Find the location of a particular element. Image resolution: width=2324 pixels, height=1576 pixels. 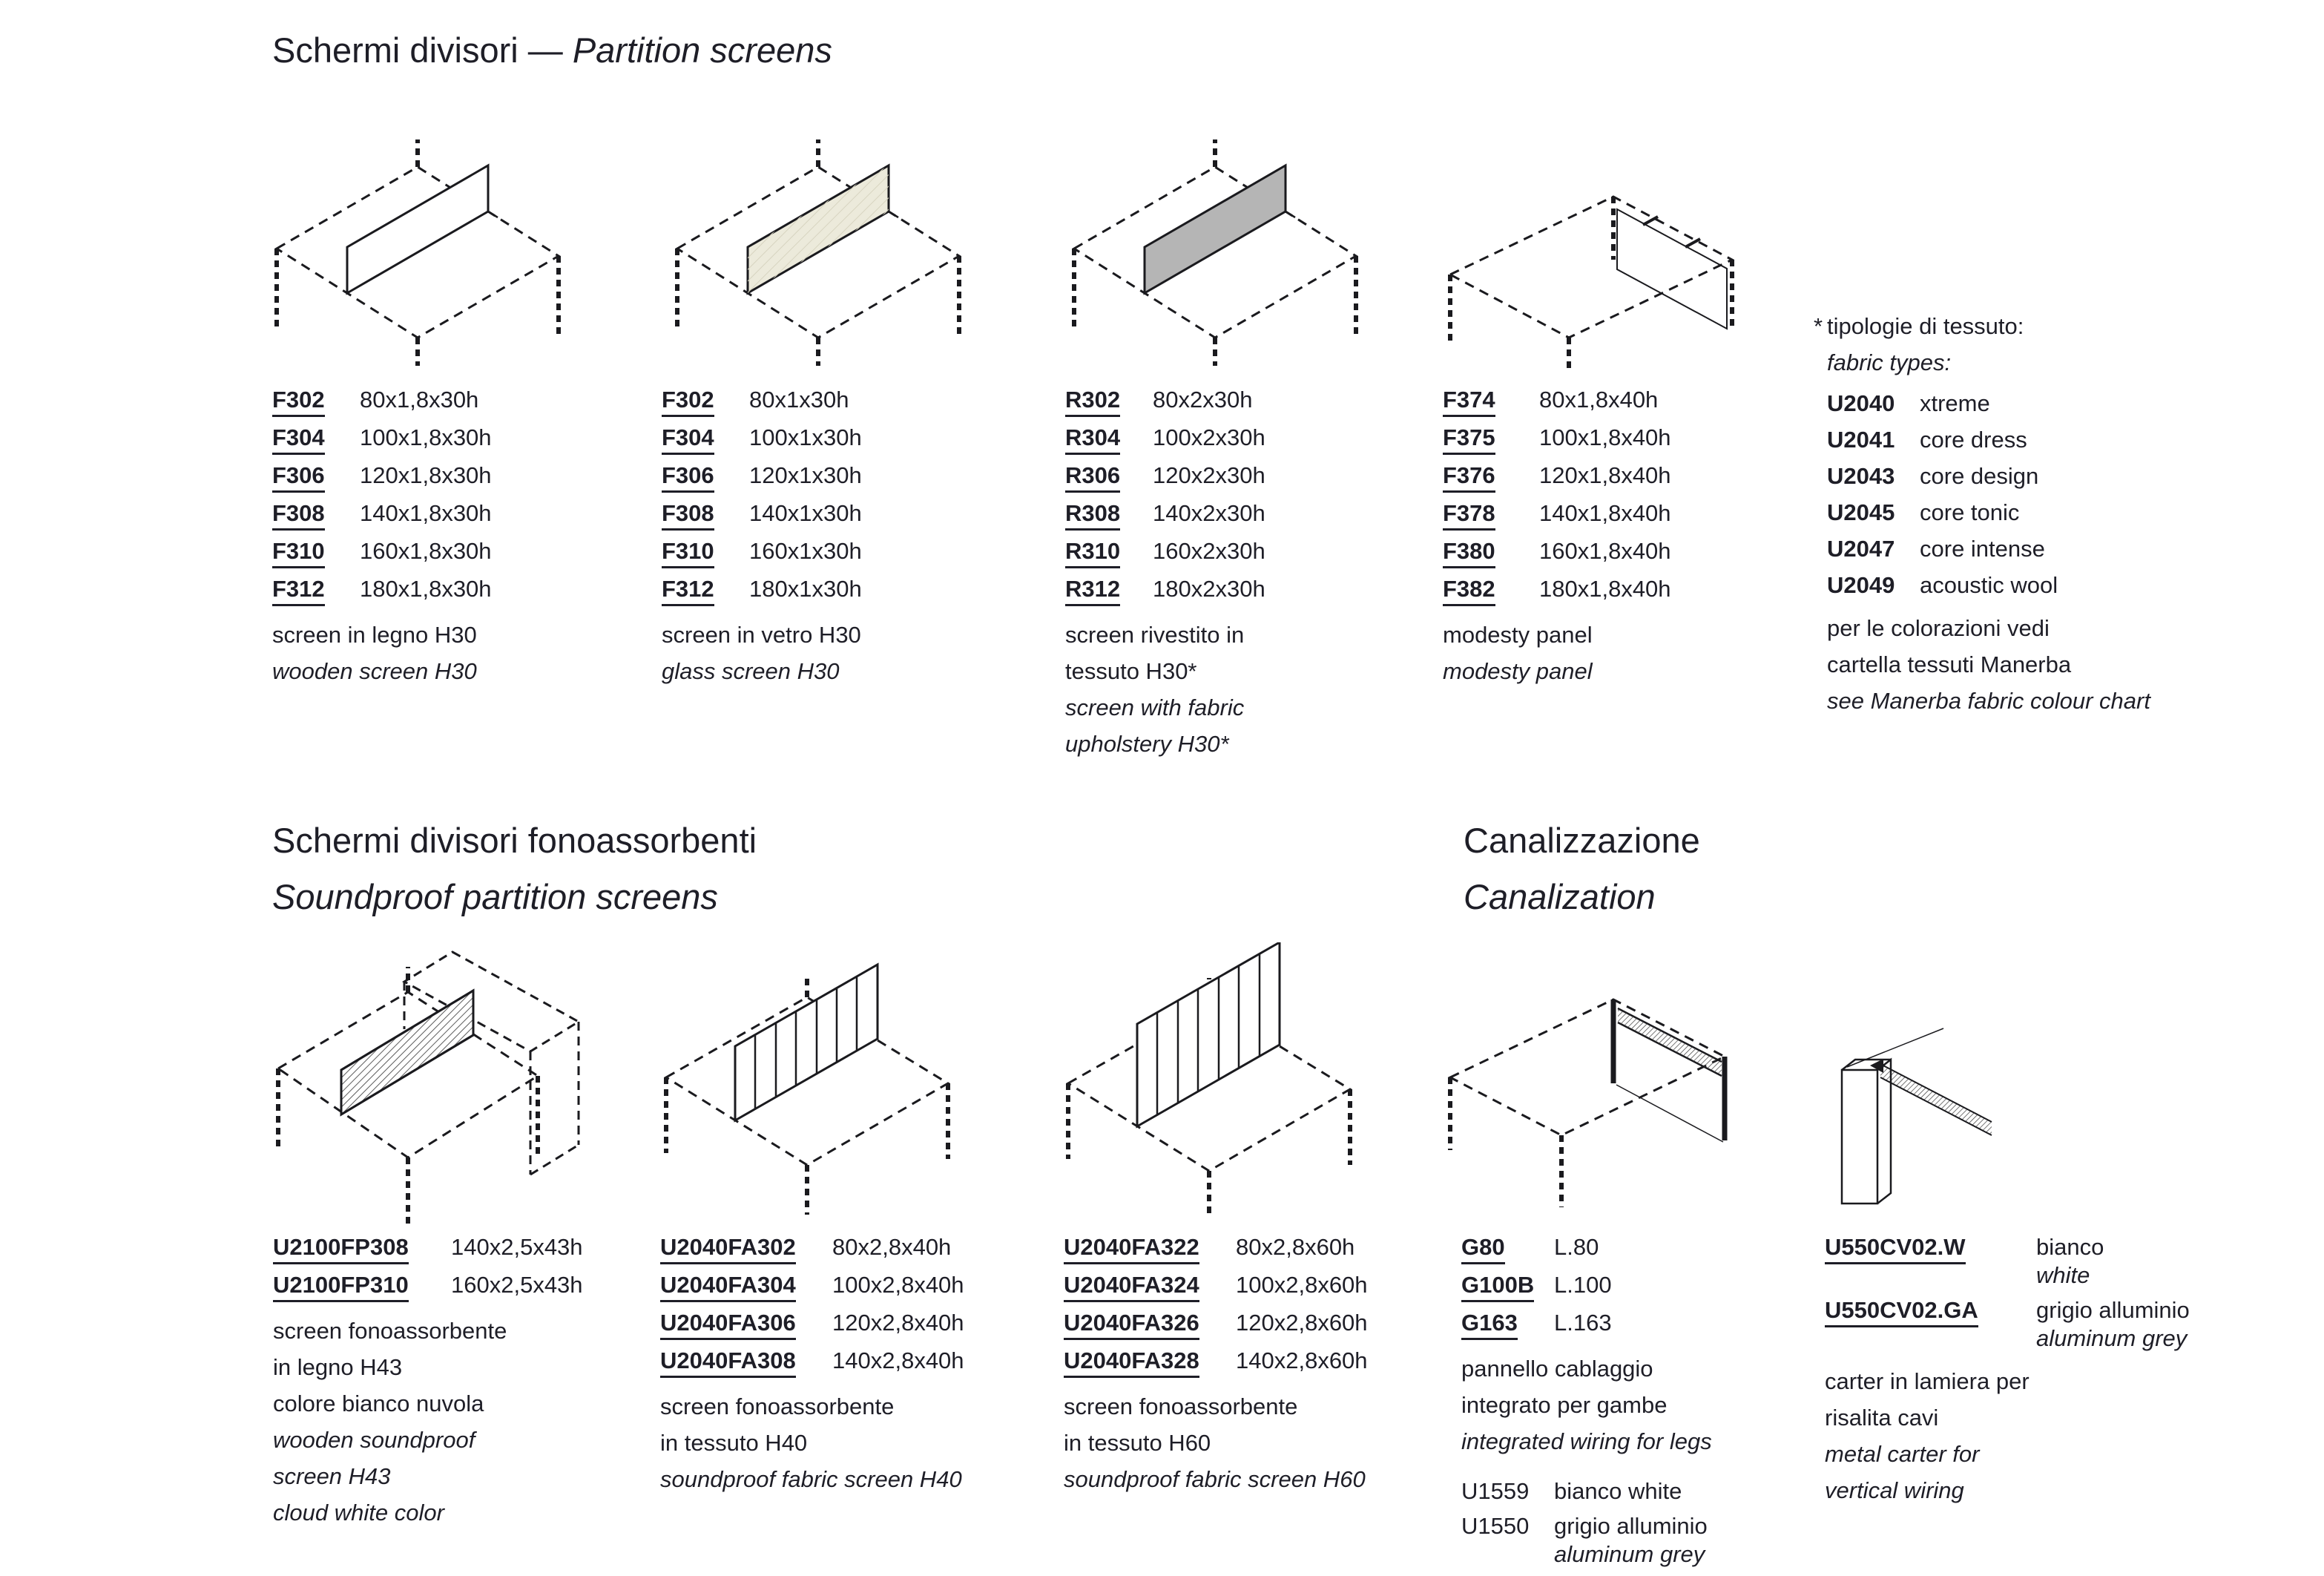

fabric-code: U2041 is located at coordinates (1861, 440).